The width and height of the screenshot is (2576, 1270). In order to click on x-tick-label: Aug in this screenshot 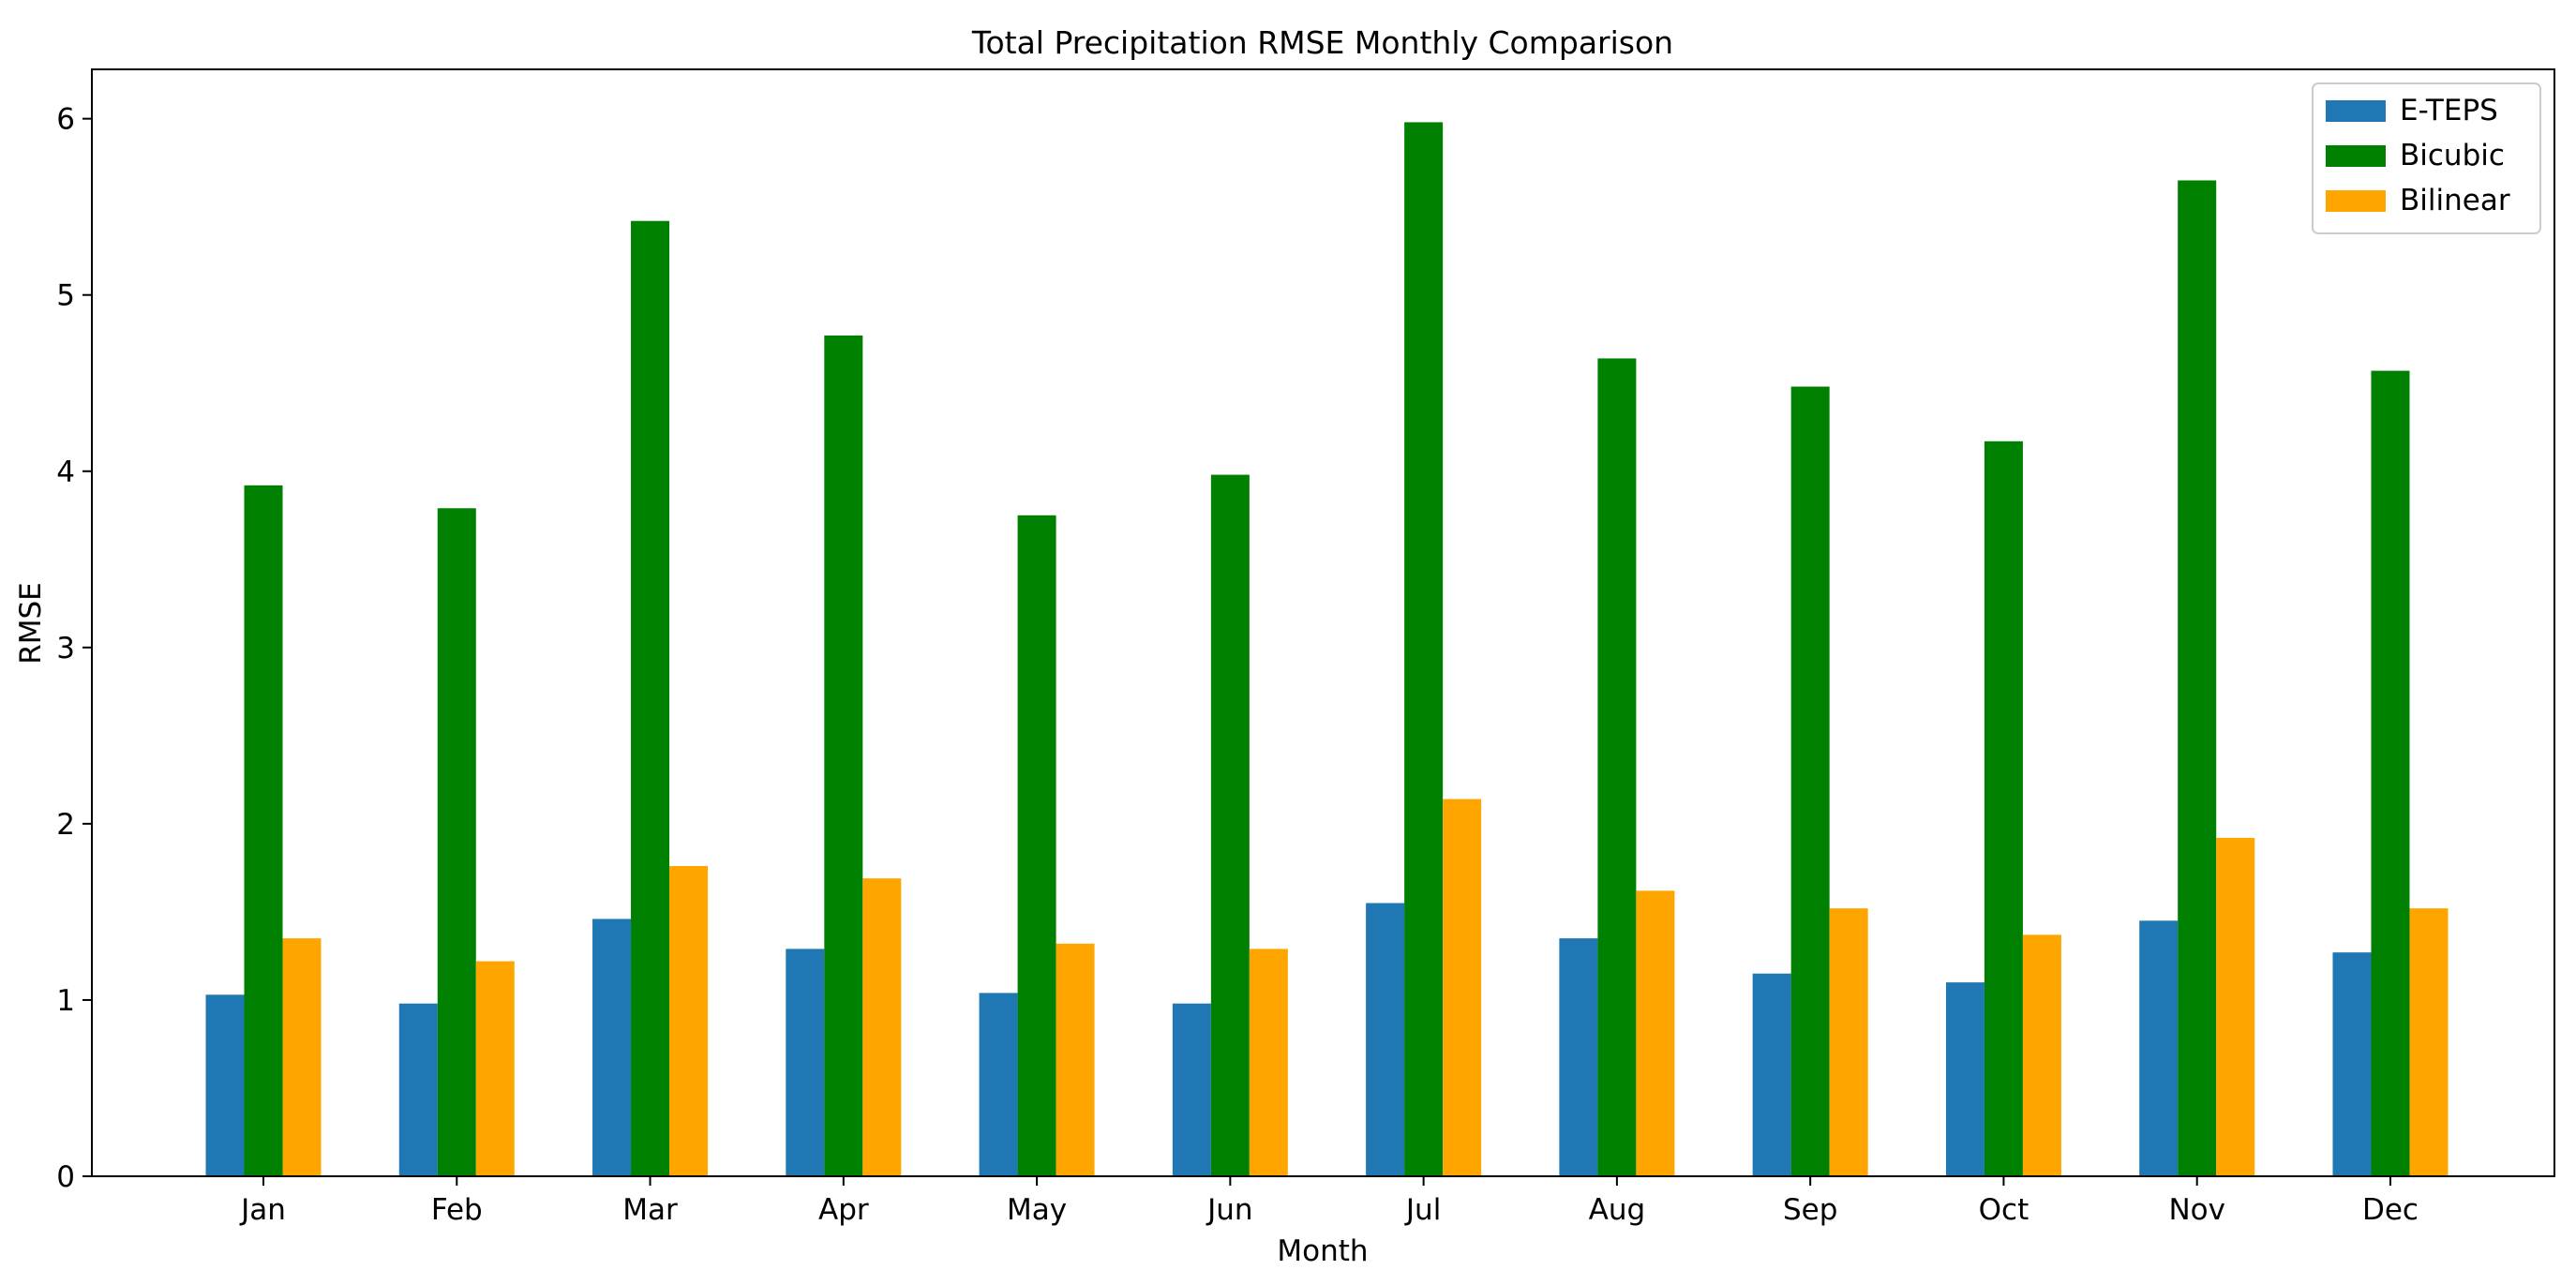, I will do `click(1618, 1210)`.